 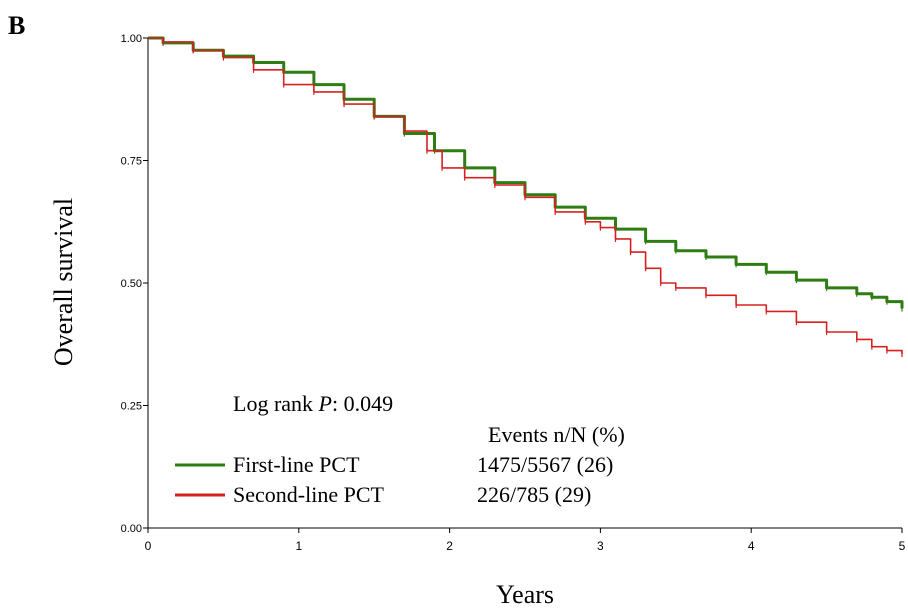 What do you see at coordinates (296, 464) in the screenshot?
I see `legend-series-name: First-line PCT` at bounding box center [296, 464].